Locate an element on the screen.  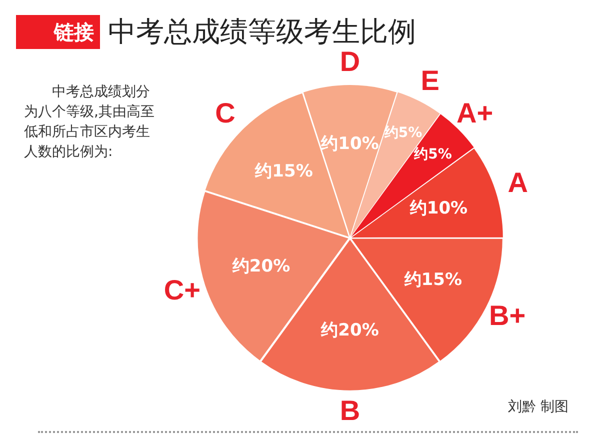
slice-label: C is located at coordinates (225, 112).